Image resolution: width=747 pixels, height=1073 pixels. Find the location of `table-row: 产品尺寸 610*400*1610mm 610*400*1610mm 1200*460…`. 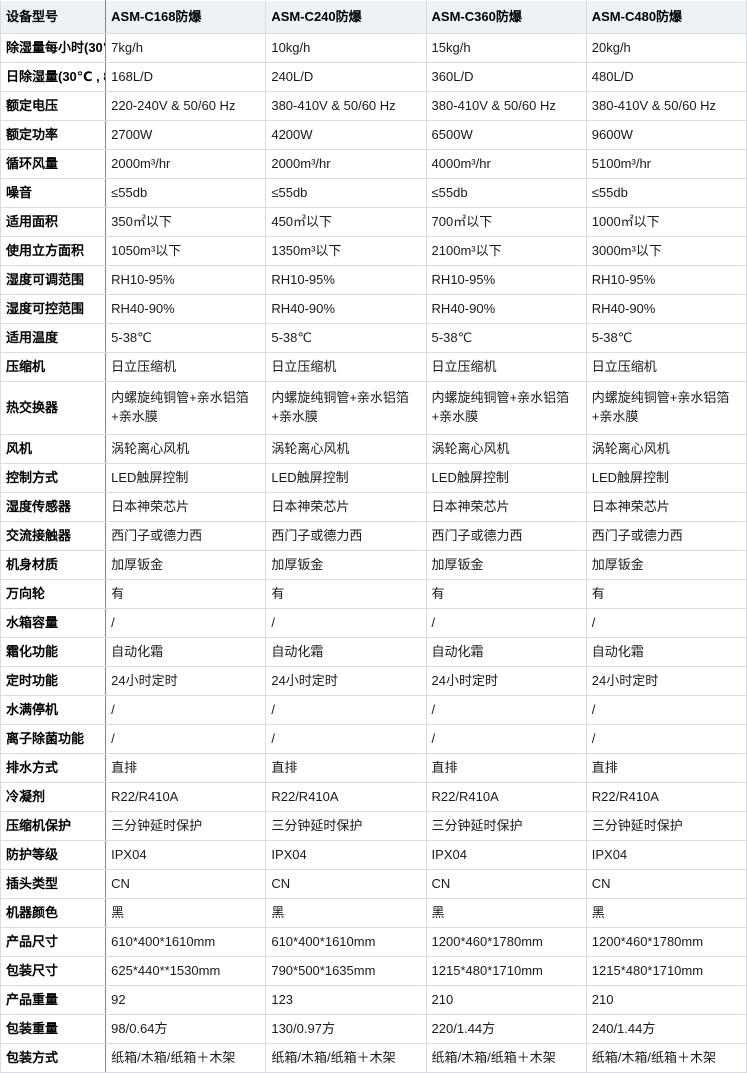

table-row: 产品尺寸 610*400*1610mm 610*400*1610mm 1200*460… is located at coordinates (373, 942).